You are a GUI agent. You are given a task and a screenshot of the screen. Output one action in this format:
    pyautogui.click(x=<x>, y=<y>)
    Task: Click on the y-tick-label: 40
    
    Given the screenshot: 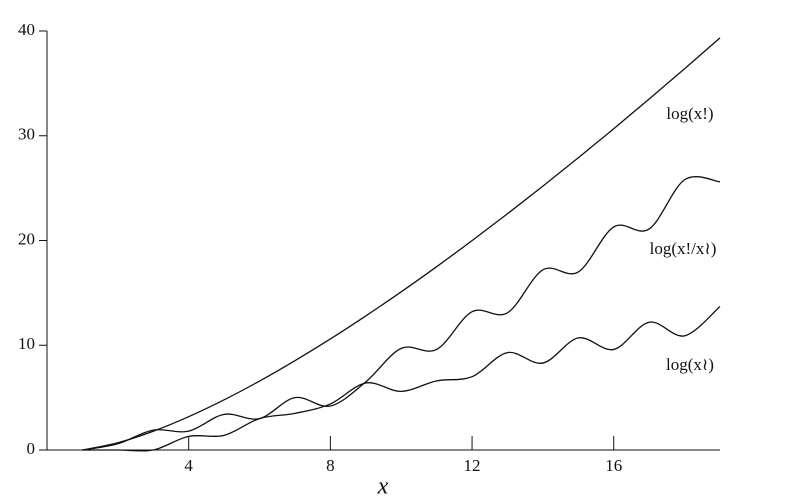 What is the action you would take?
    pyautogui.click(x=26, y=29)
    